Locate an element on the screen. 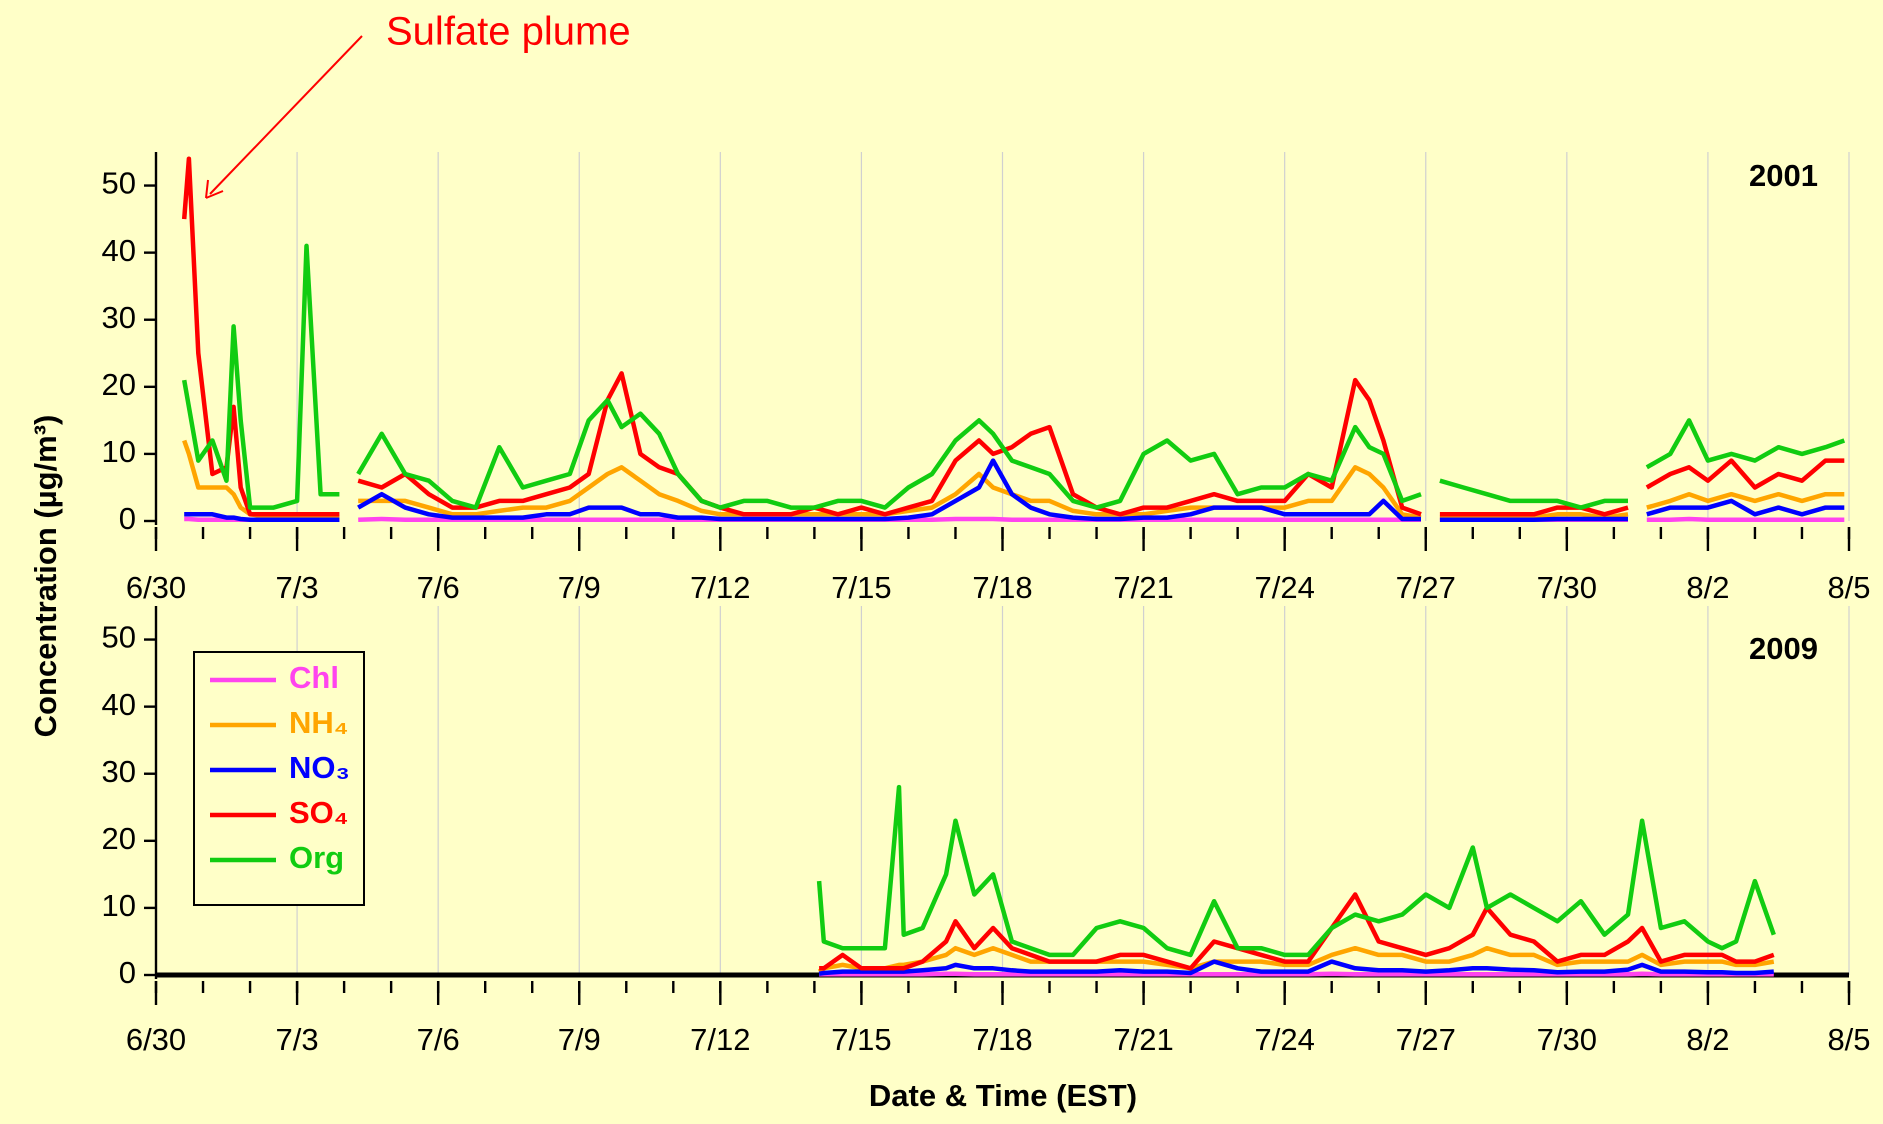 The image size is (1883, 1124). annotation: Sulfate plume is located at coordinates (508, 32).